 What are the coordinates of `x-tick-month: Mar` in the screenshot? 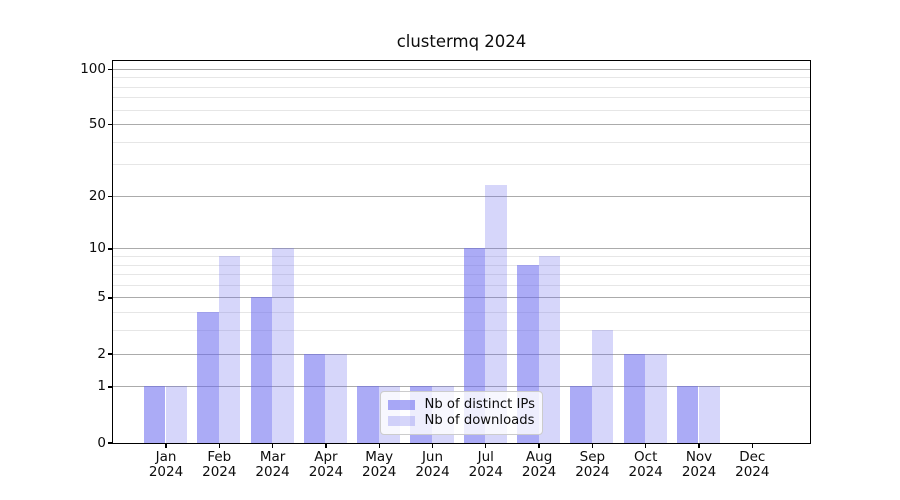 It's located at (272, 457).